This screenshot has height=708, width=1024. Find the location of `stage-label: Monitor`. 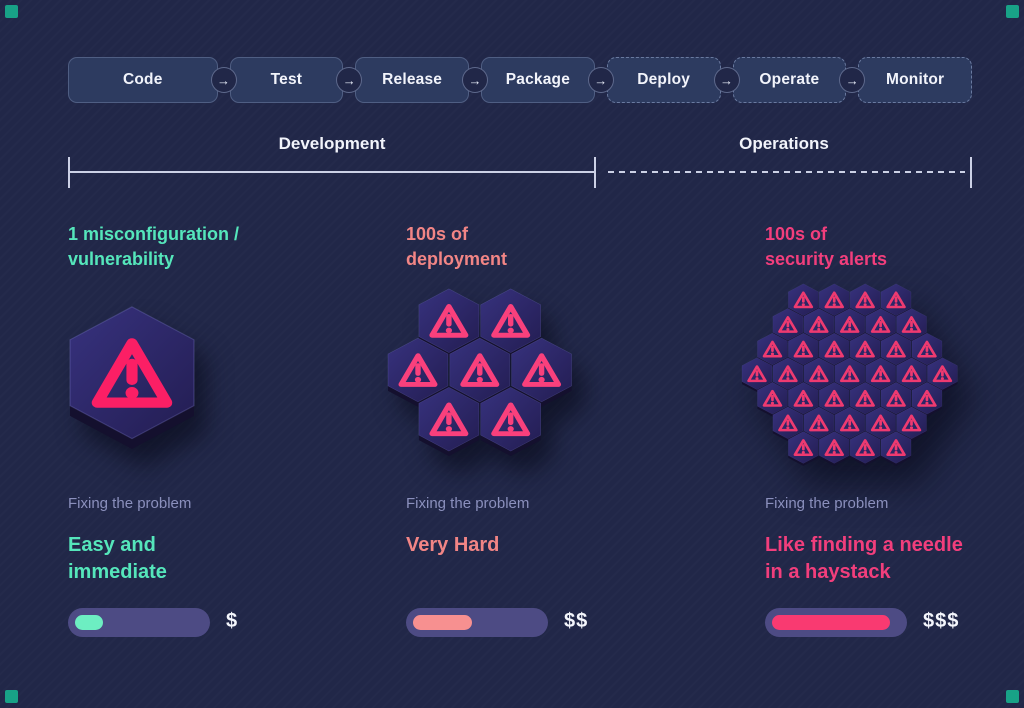

stage-label: Monitor is located at coordinates (915, 79).